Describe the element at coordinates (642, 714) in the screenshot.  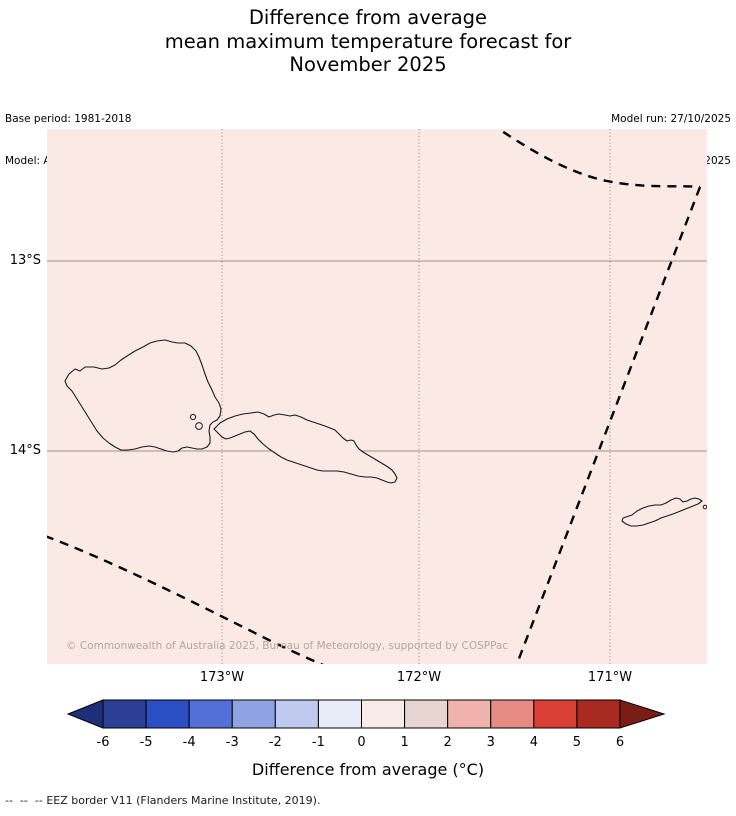
I see `colorbar-over-arrow` at that location.